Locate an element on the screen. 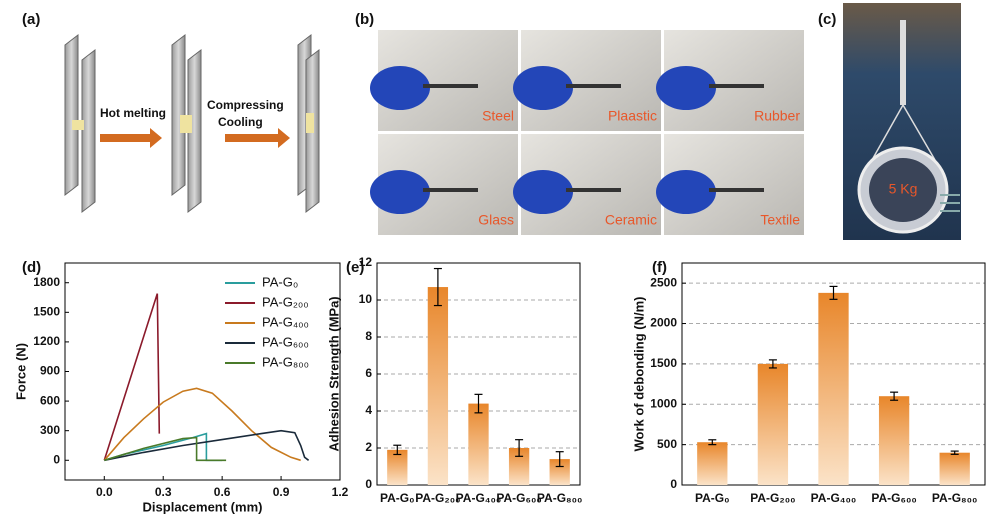  y-tick-label: 1000 is located at coordinates (663, 403).